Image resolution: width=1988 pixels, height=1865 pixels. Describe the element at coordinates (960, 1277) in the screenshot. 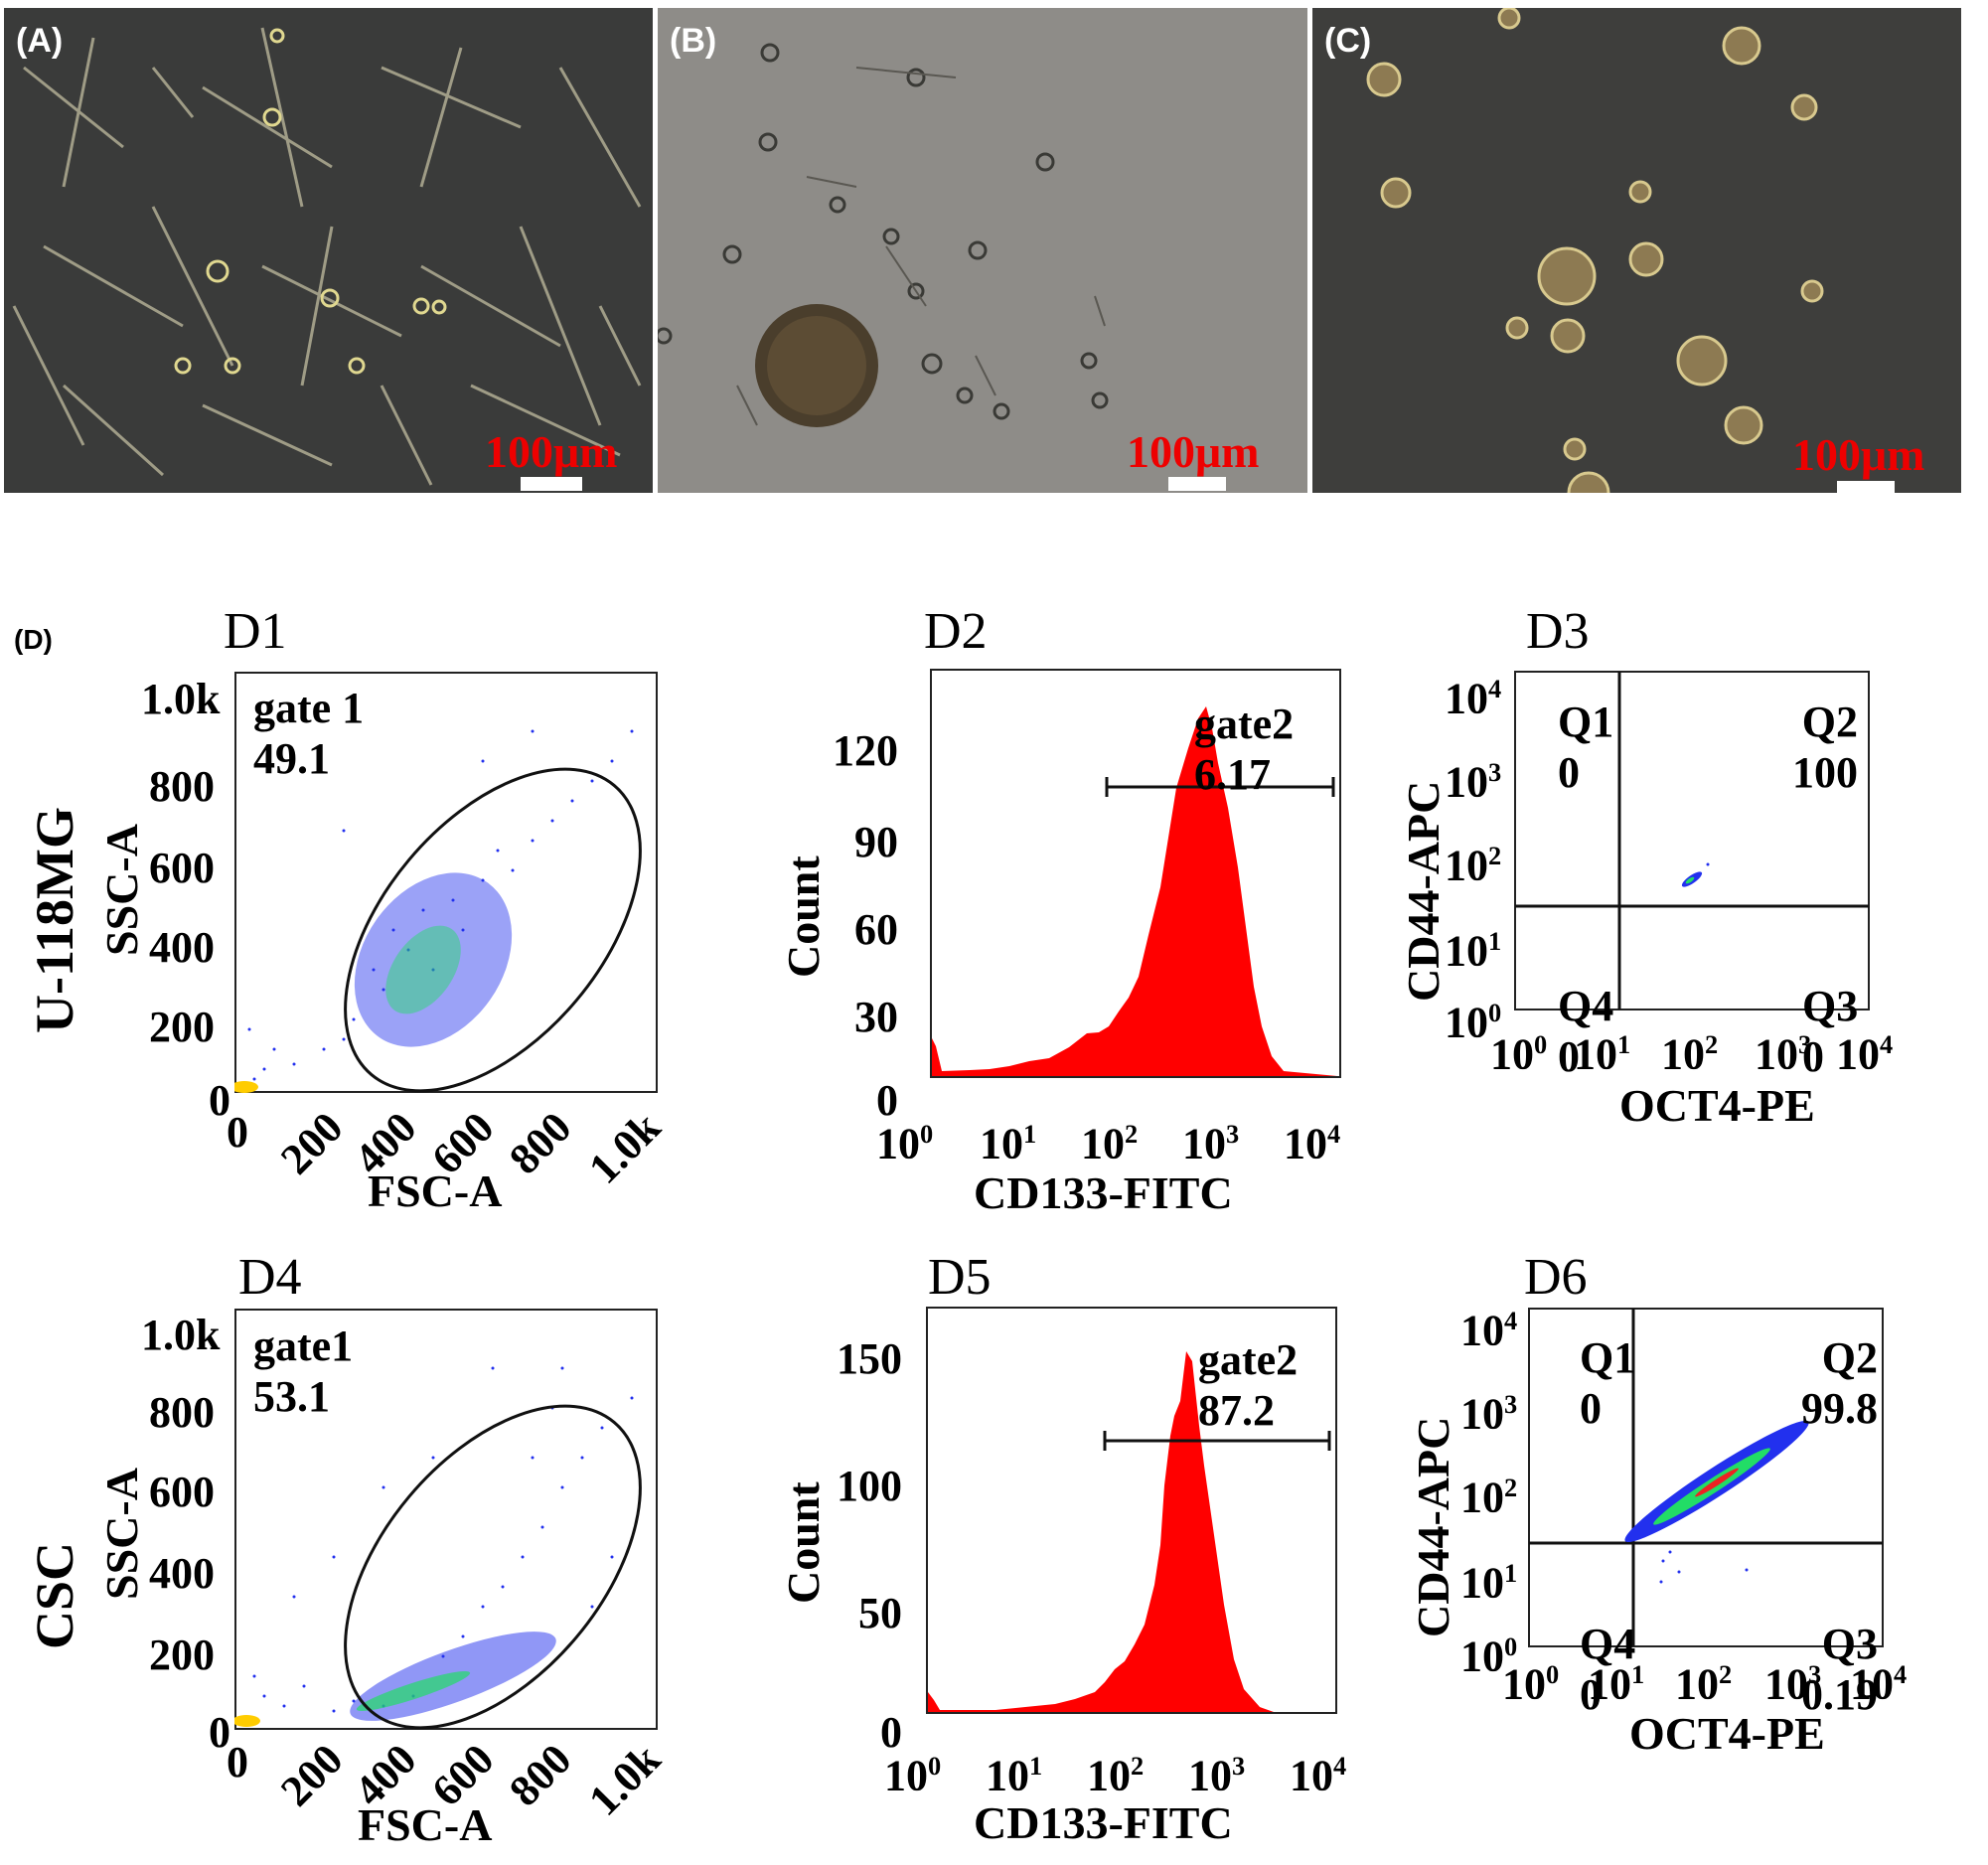

I see `plot-title-d5: D5` at that location.